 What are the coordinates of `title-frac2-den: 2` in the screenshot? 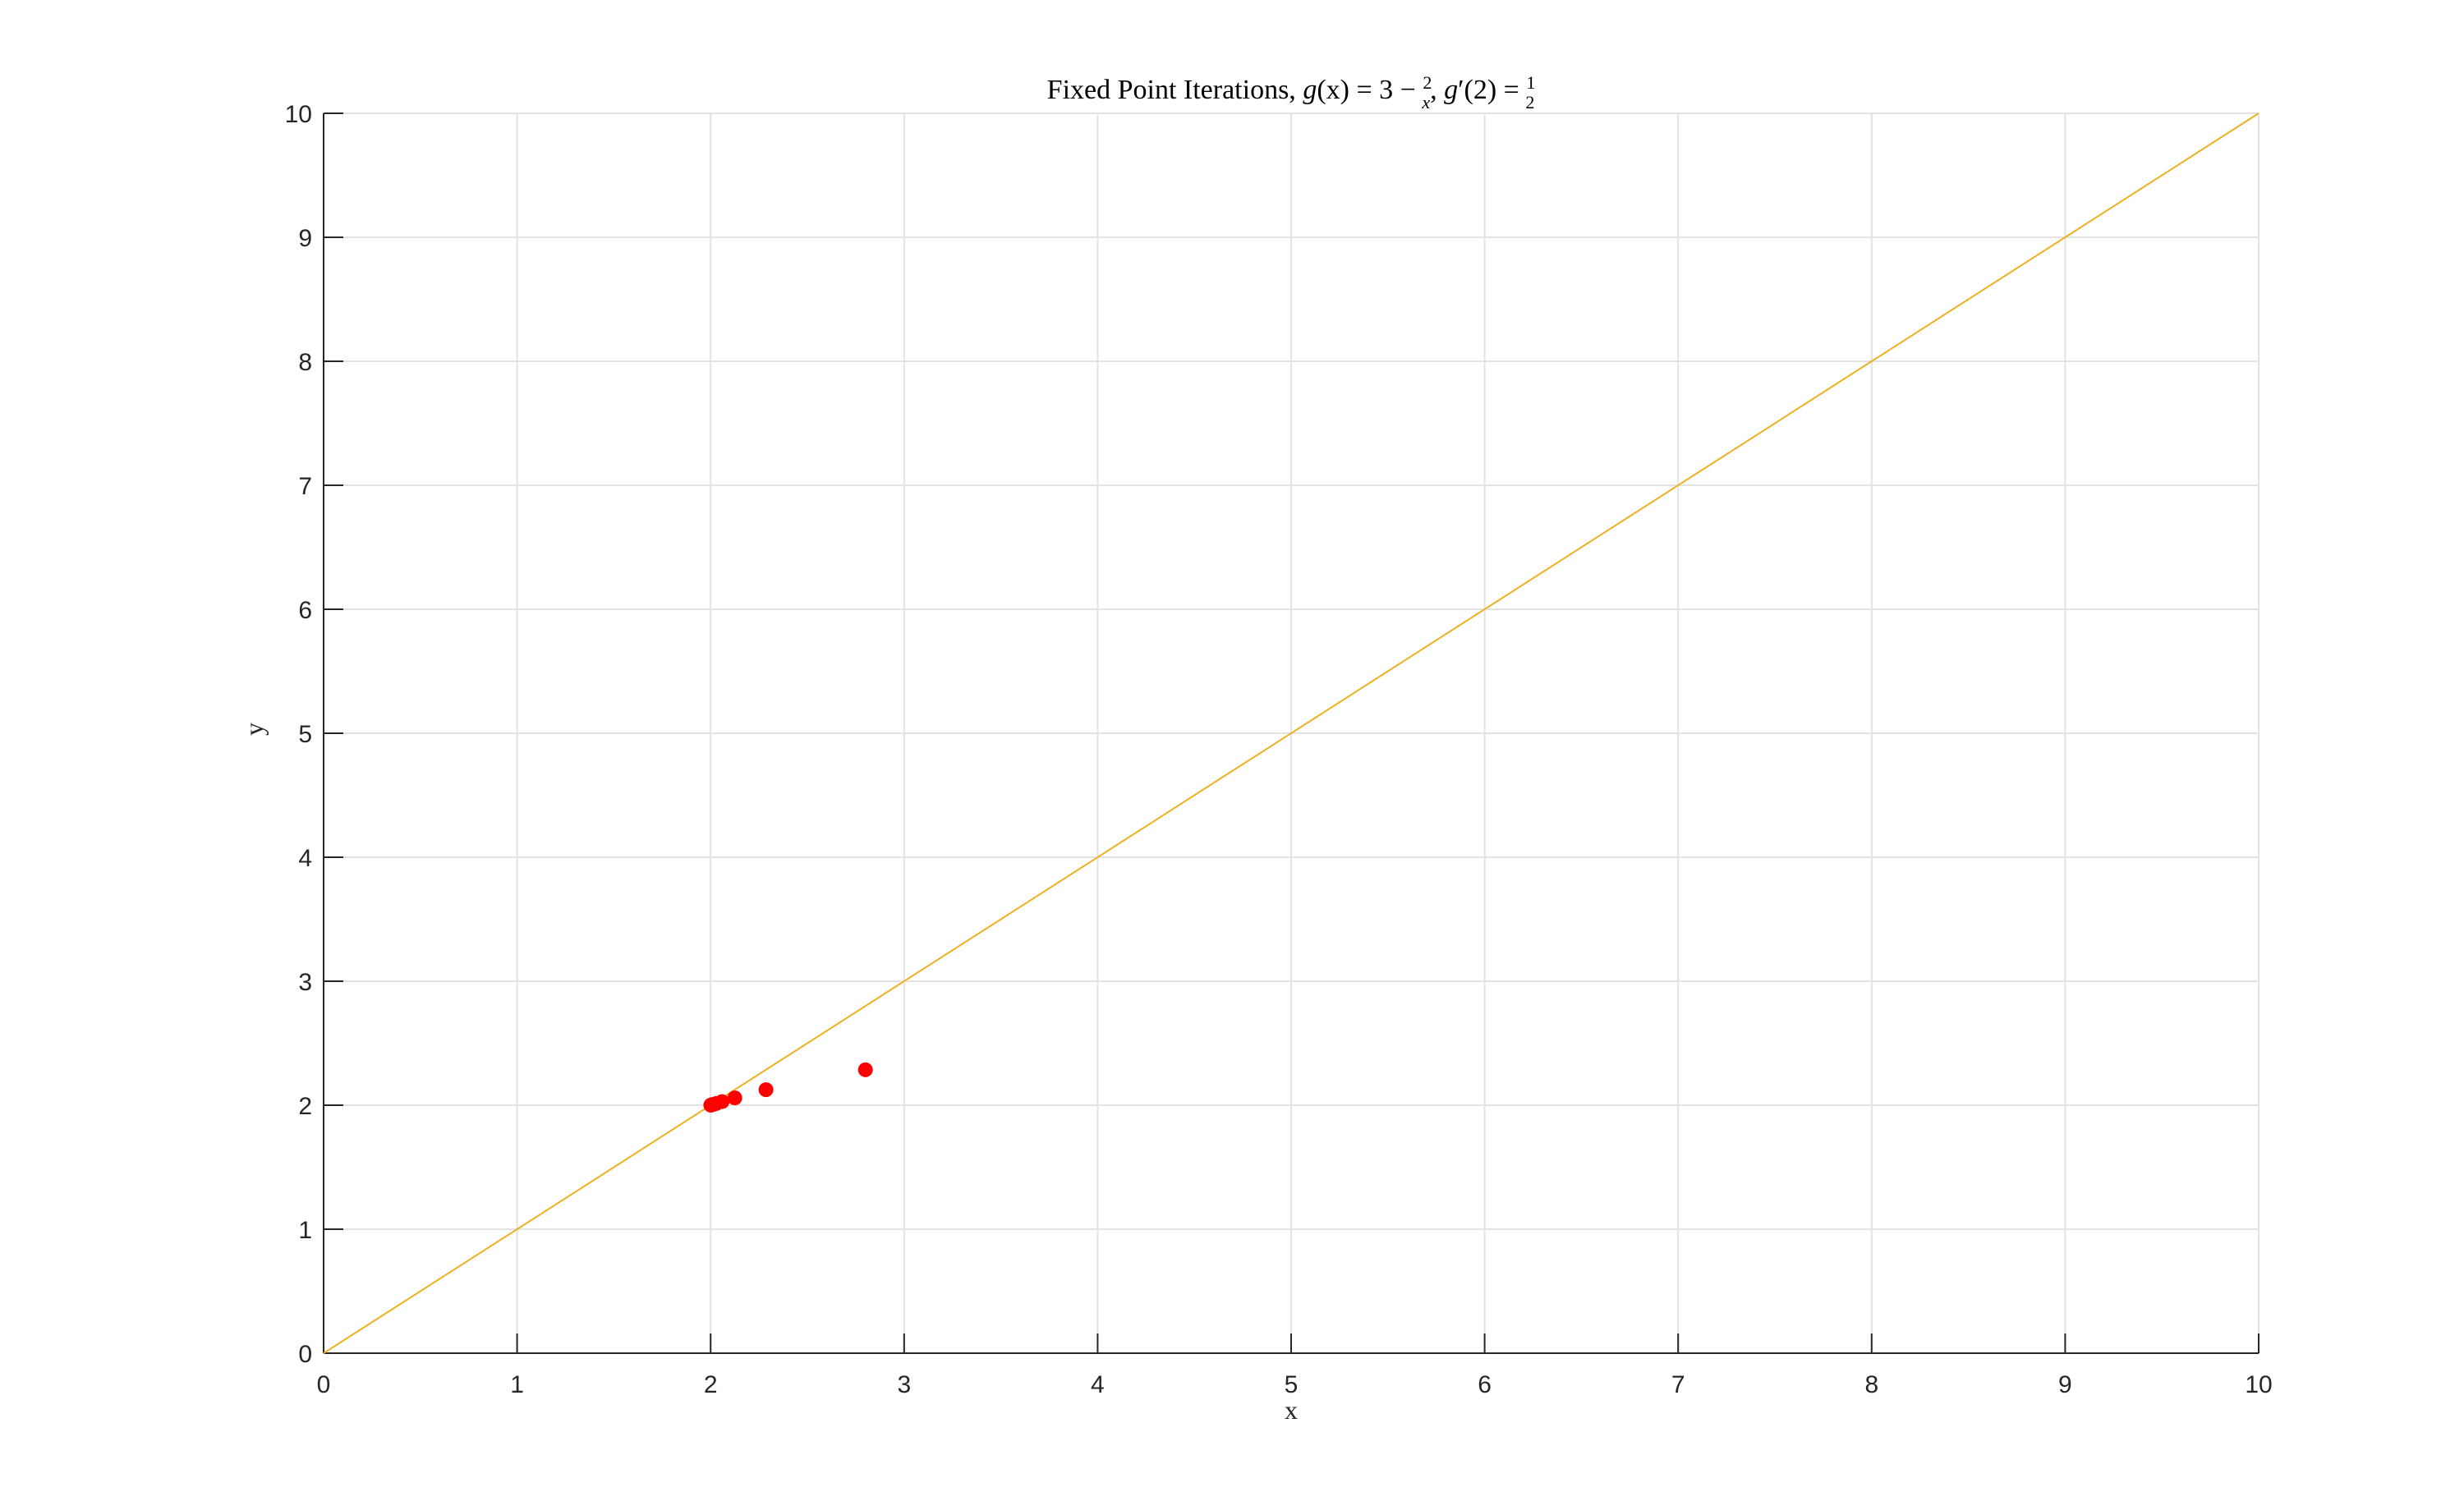 It's located at (1529, 102).